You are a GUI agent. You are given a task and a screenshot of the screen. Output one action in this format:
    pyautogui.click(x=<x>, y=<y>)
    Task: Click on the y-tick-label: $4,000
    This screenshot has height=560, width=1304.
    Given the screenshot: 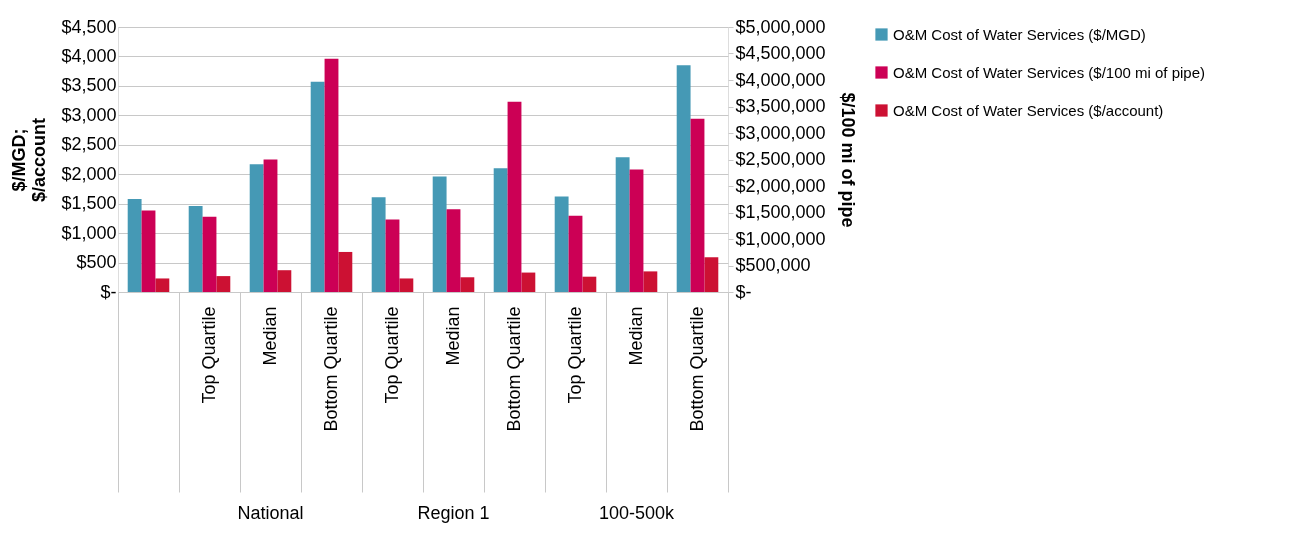 What is the action you would take?
    pyautogui.click(x=89, y=55)
    